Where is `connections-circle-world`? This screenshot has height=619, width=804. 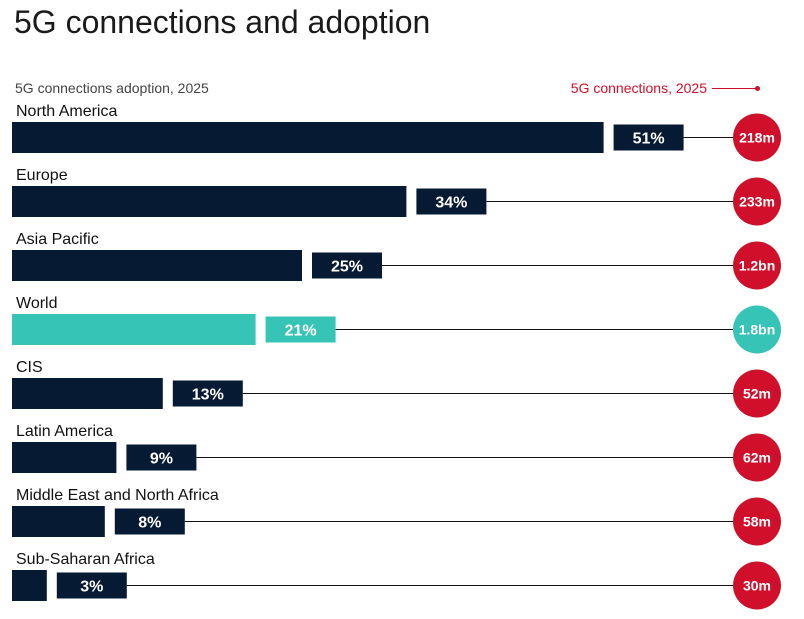 connections-circle-world is located at coordinates (757, 329).